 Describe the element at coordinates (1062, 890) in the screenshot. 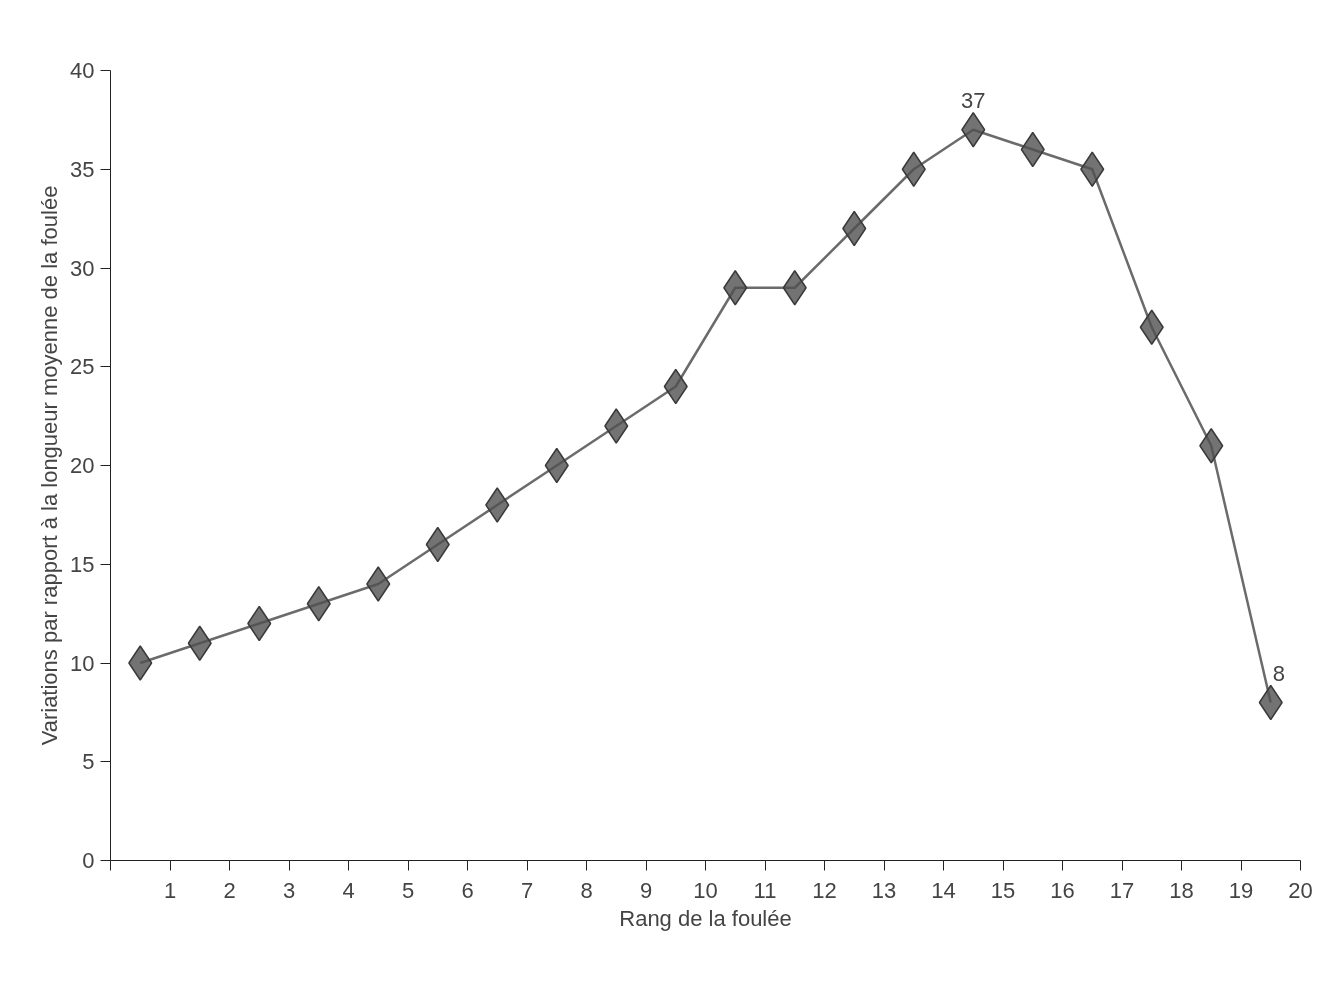

I see `x-tick-label: 16` at that location.